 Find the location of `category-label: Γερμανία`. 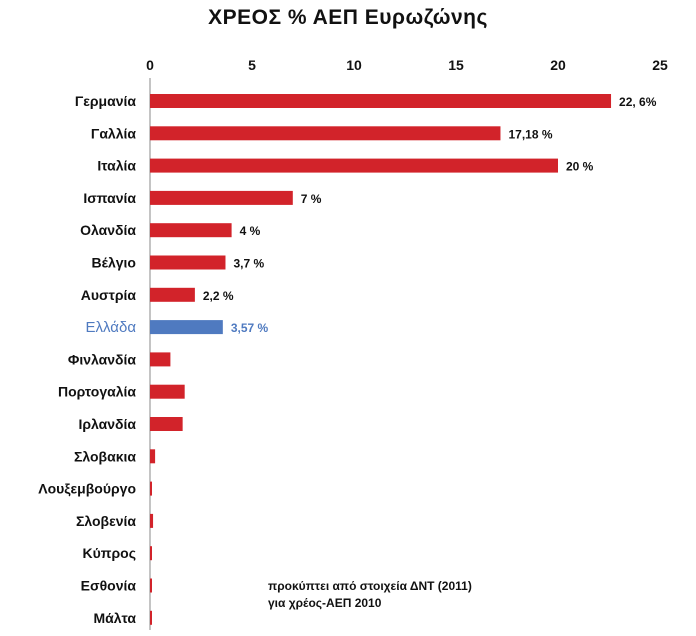

category-label: Γερμανία is located at coordinates (106, 101).